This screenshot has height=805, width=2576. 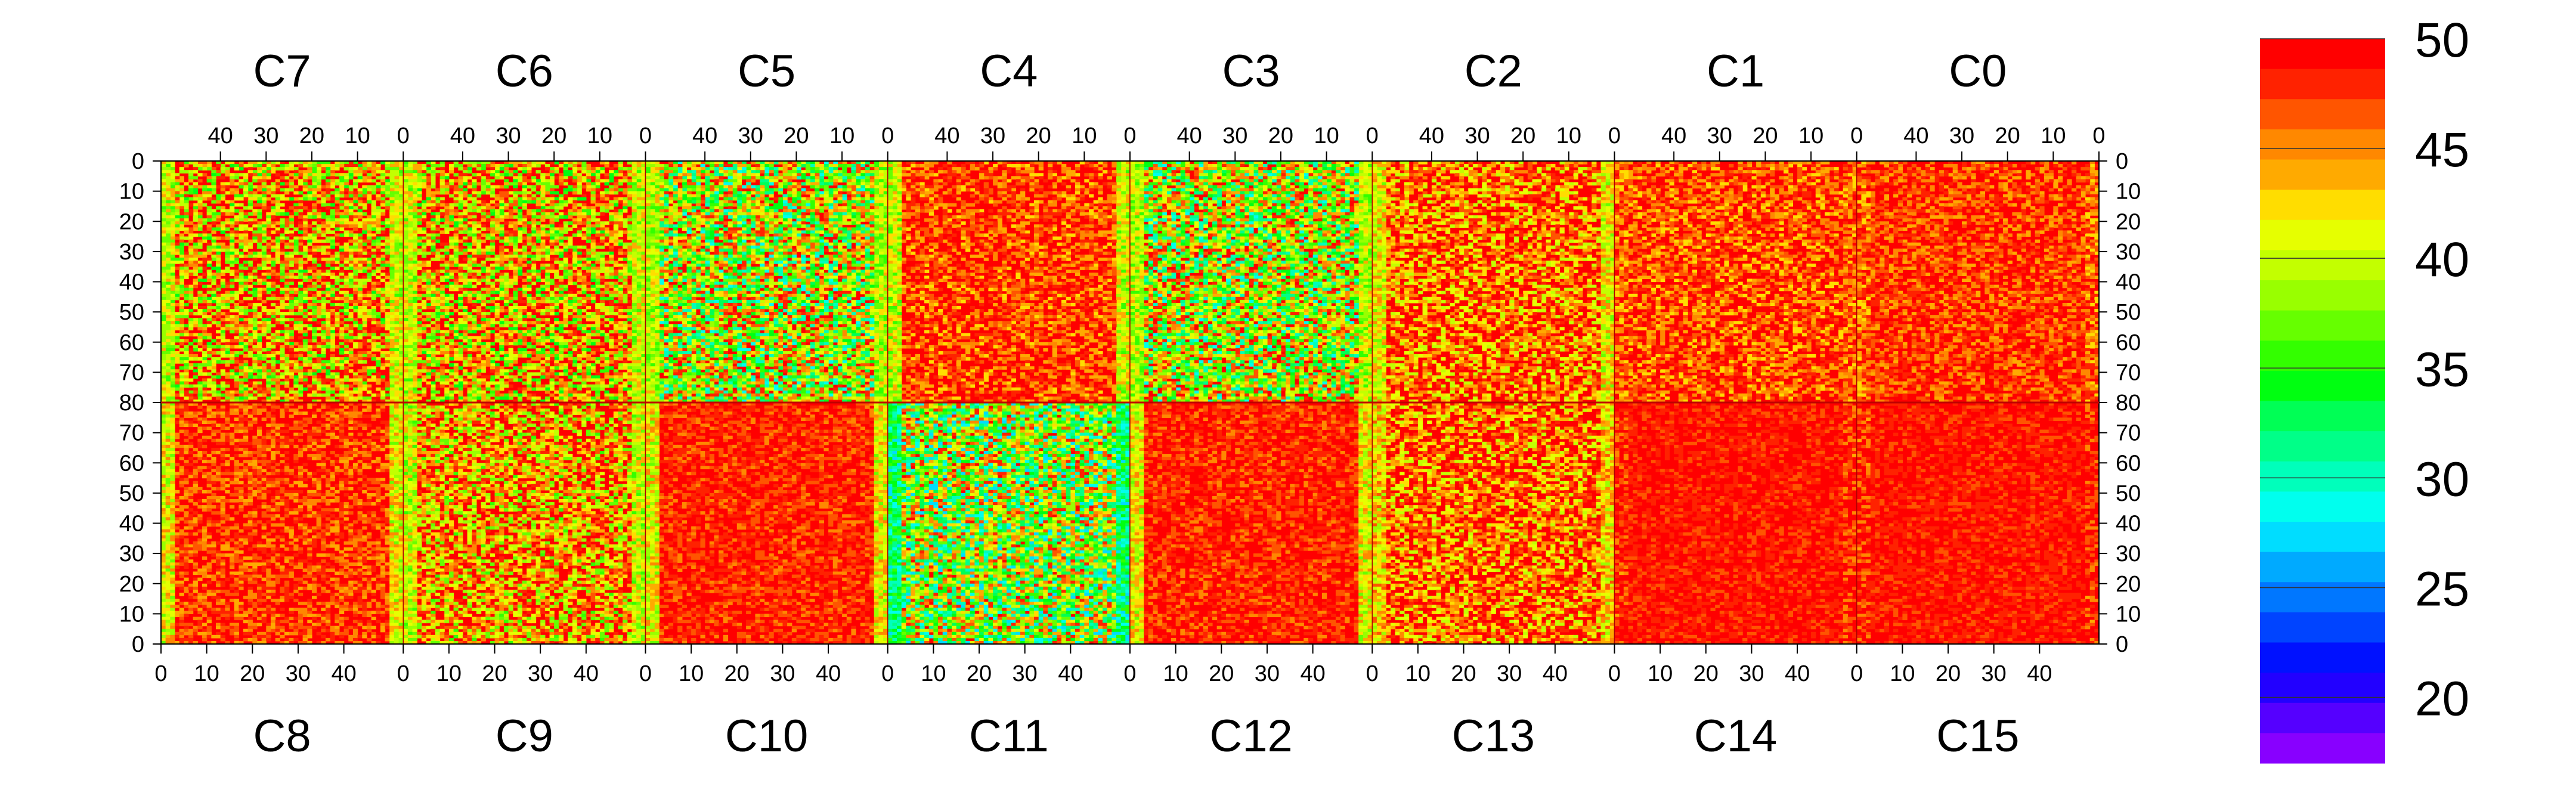 What do you see at coordinates (1130, 71) in the screenshot?
I see `top-panel-labels: C7 C6 C5 C4 C3 C2 C1 C0` at bounding box center [1130, 71].